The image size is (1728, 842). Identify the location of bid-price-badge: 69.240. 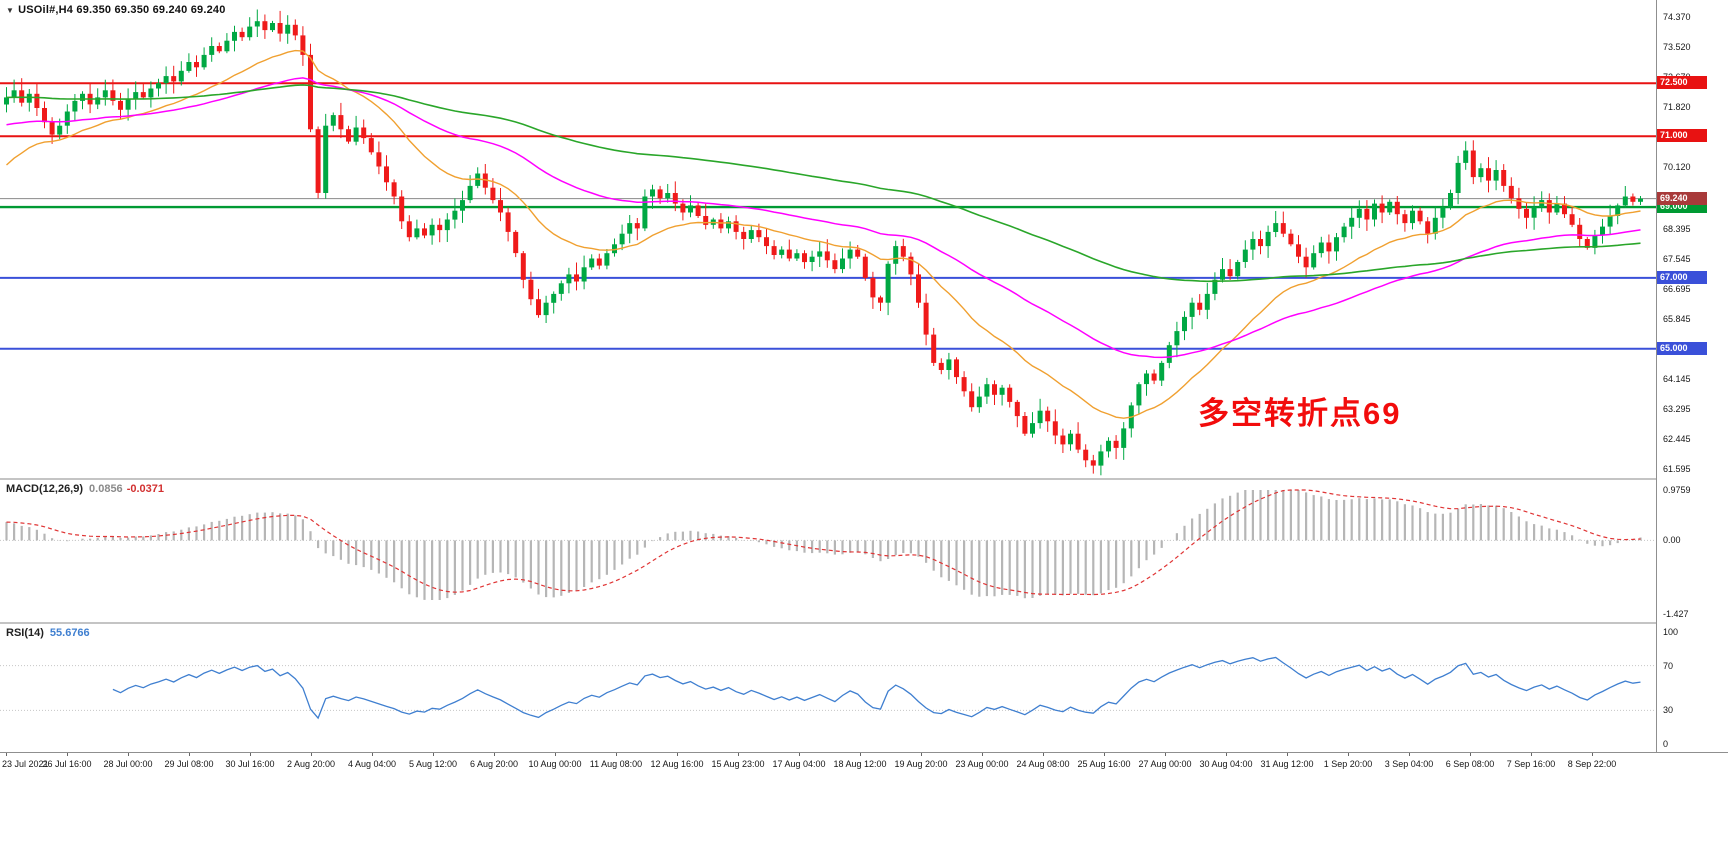
(1682, 198).